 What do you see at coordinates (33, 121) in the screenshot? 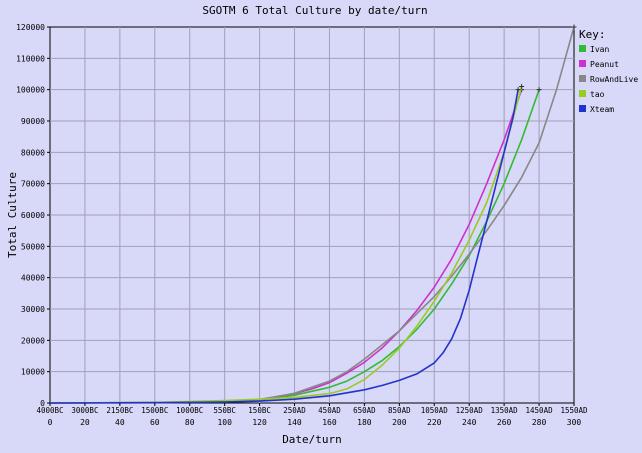
I see `y-tick-label: 90000` at bounding box center [33, 121].